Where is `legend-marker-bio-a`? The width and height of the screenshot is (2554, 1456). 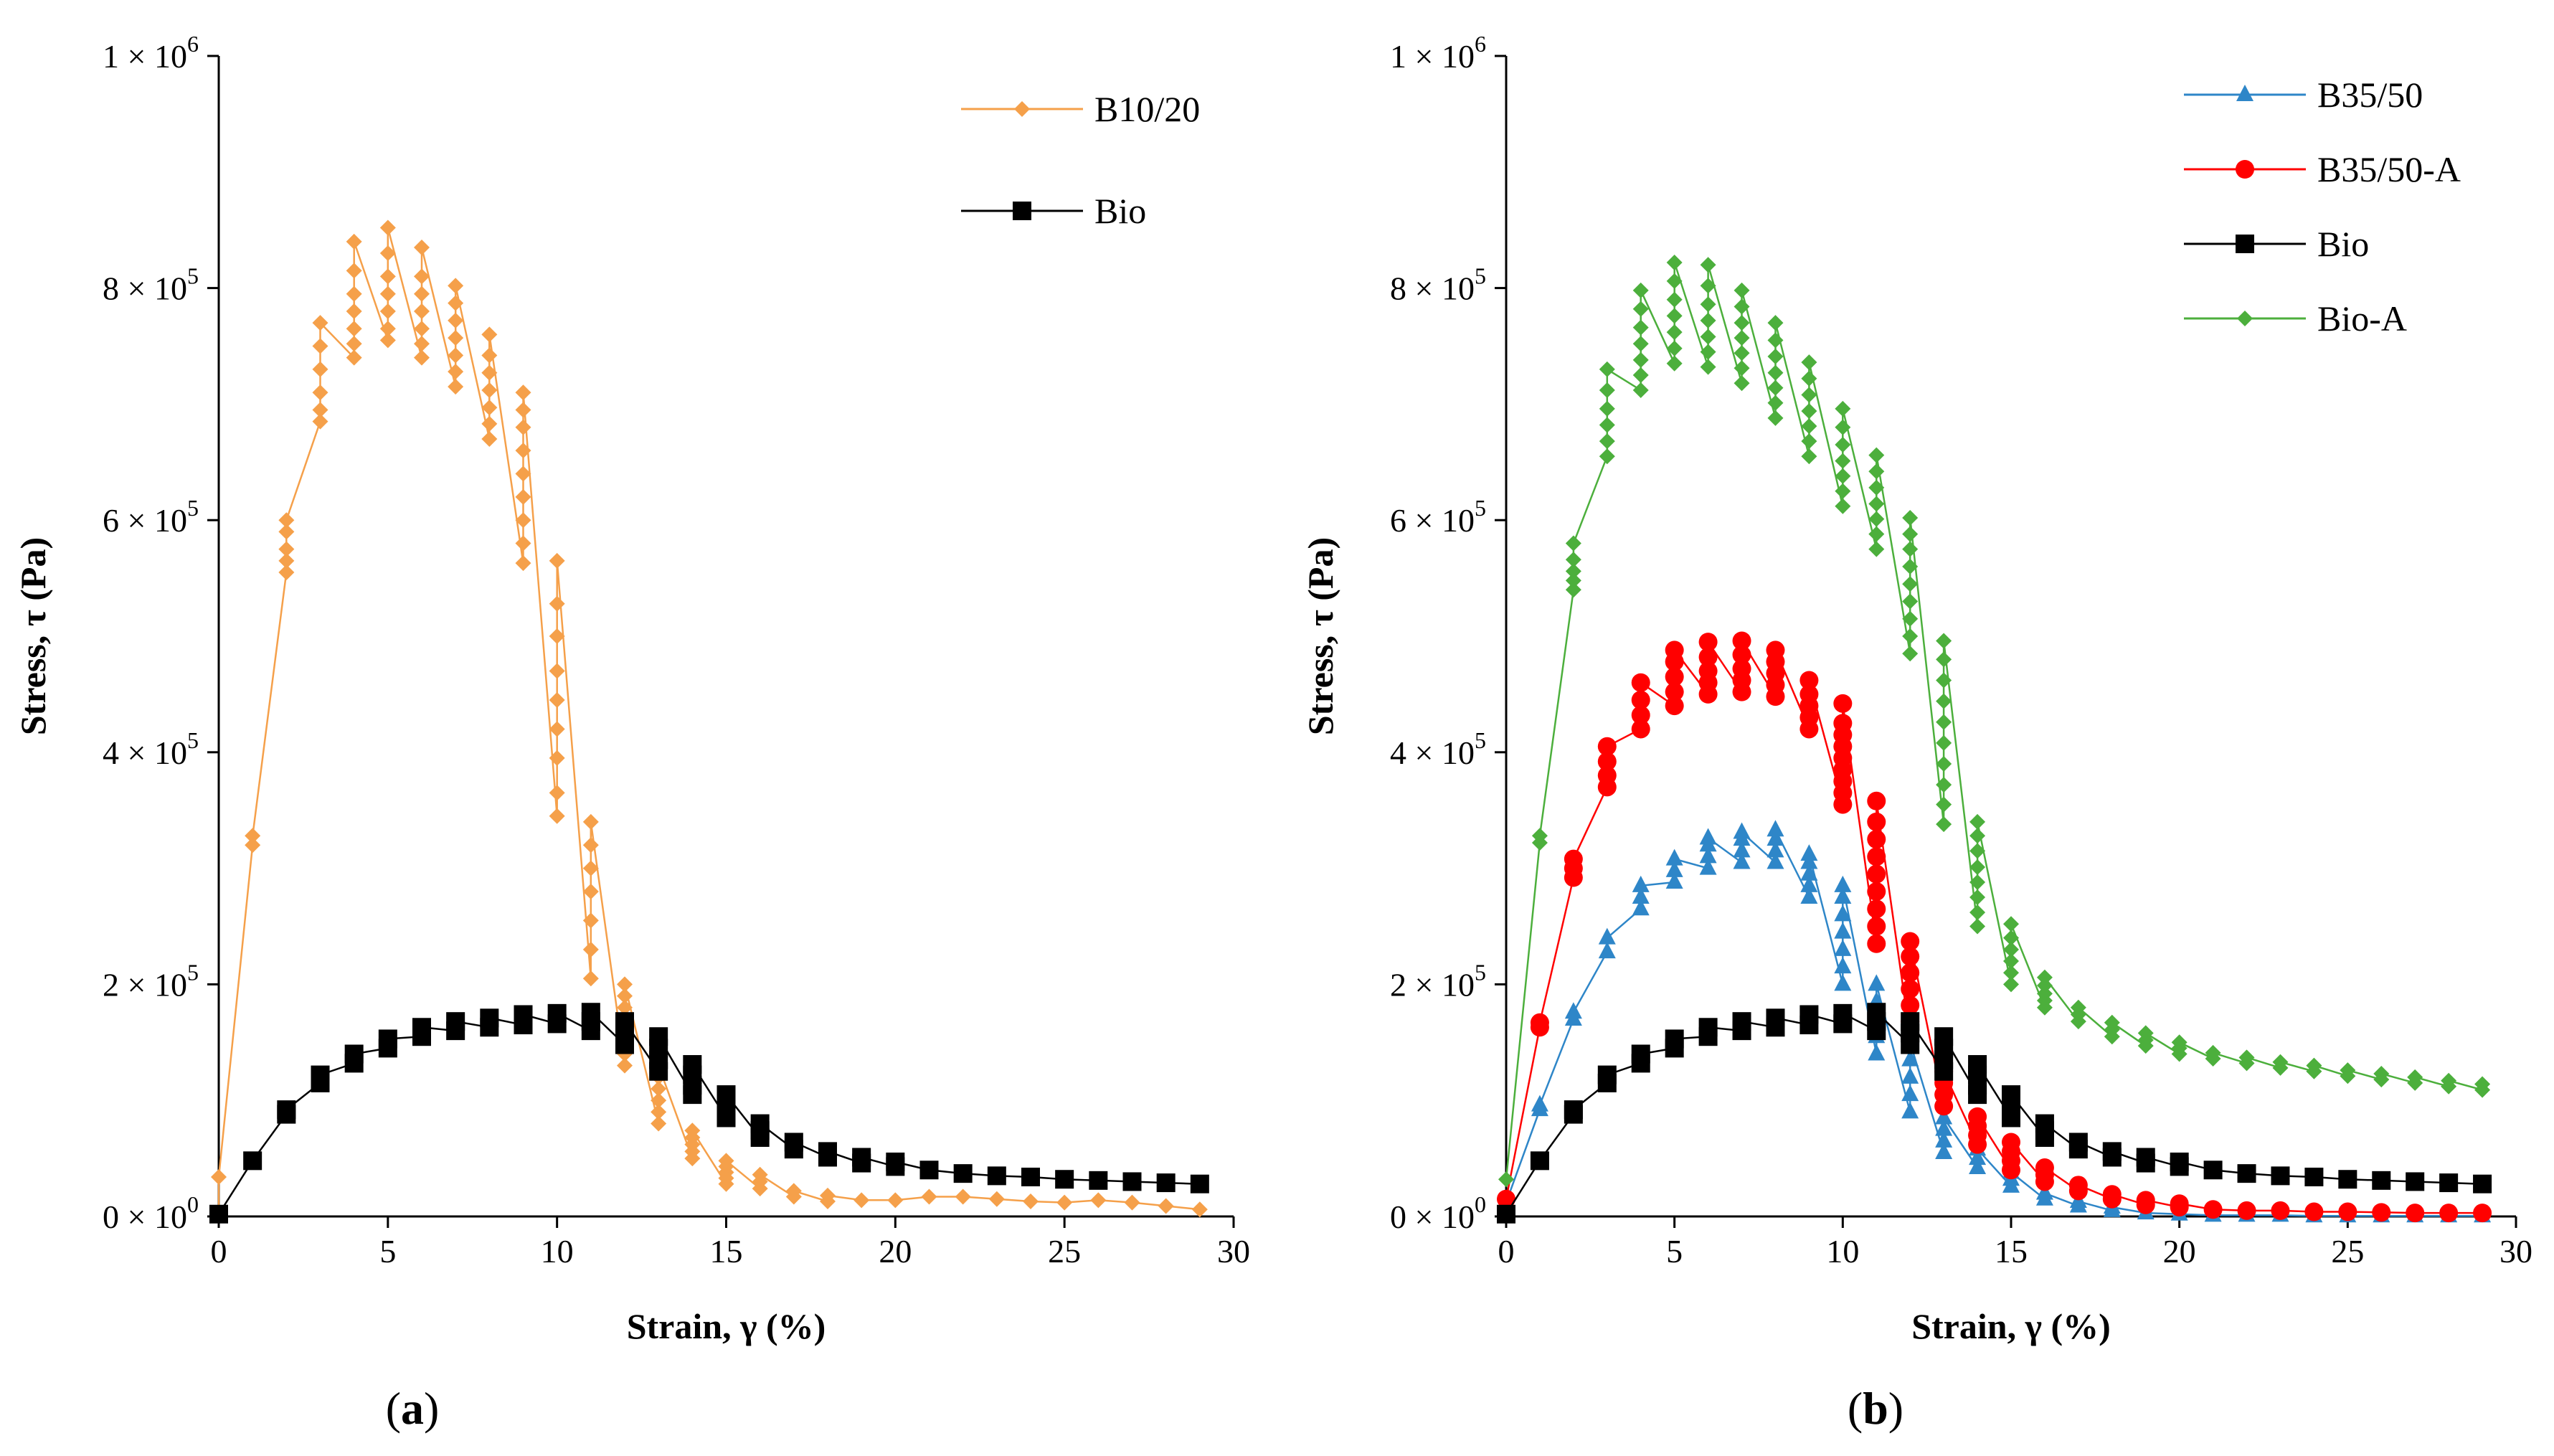 legend-marker-bio-a is located at coordinates (2245, 318).